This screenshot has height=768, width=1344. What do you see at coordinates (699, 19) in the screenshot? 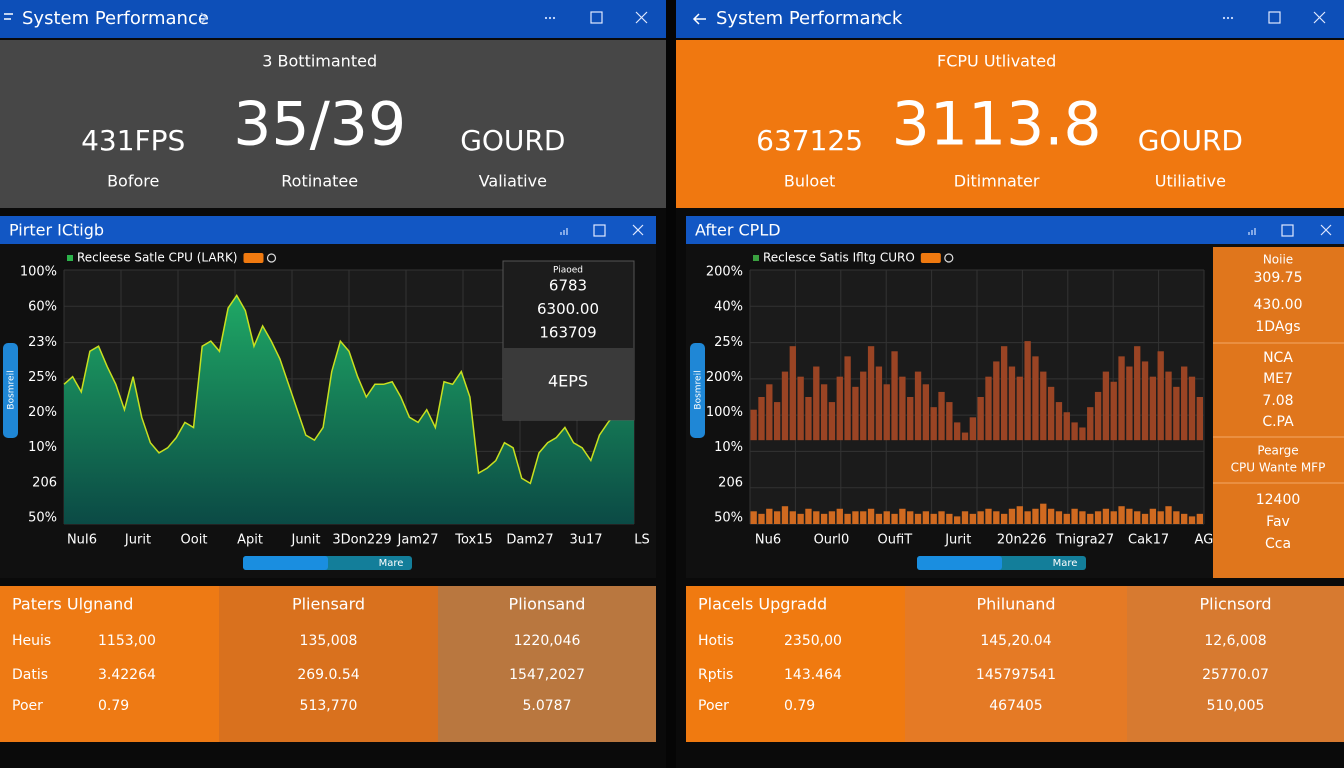
I see `back-icon` at bounding box center [699, 19].